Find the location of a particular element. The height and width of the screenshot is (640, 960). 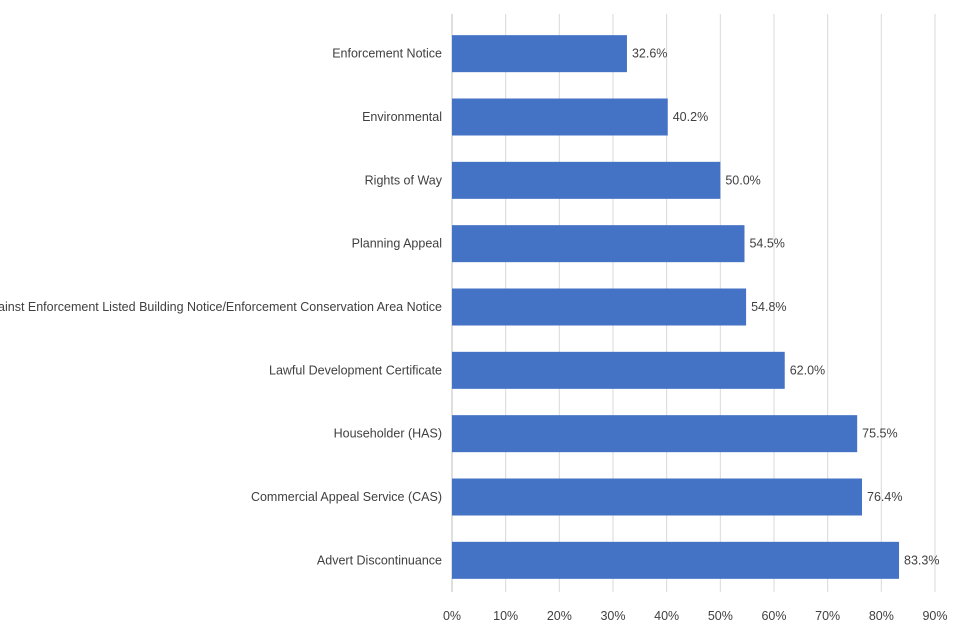

x-tick-label: 20% is located at coordinates (559, 616).